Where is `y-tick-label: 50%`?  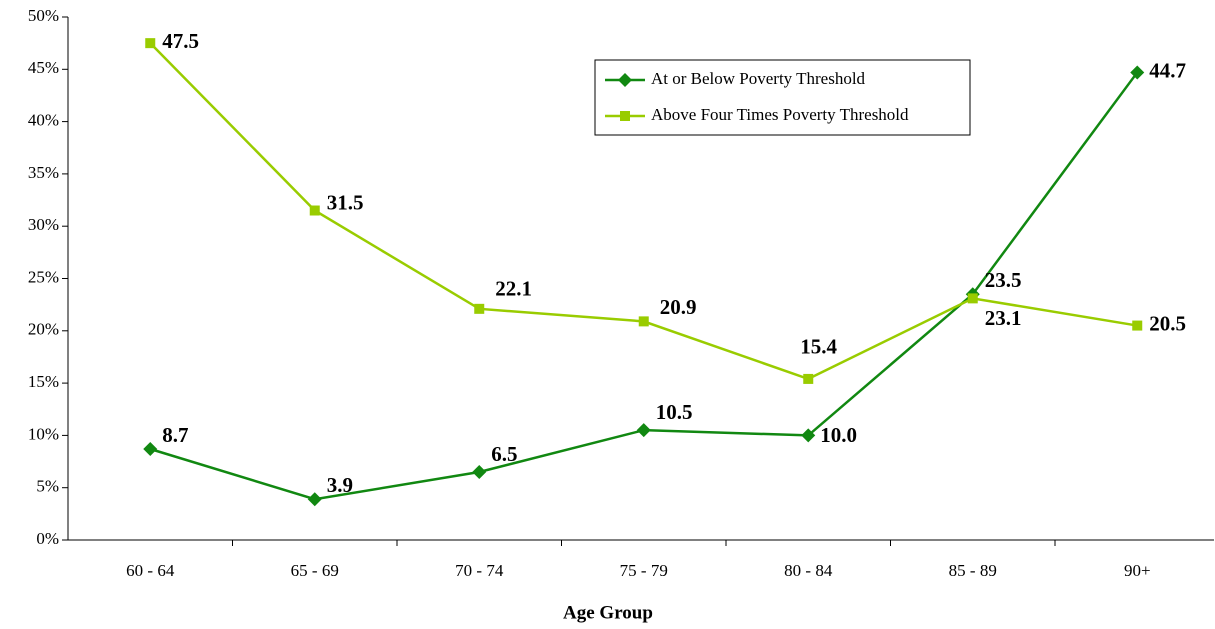 y-tick-label: 50% is located at coordinates (43, 15).